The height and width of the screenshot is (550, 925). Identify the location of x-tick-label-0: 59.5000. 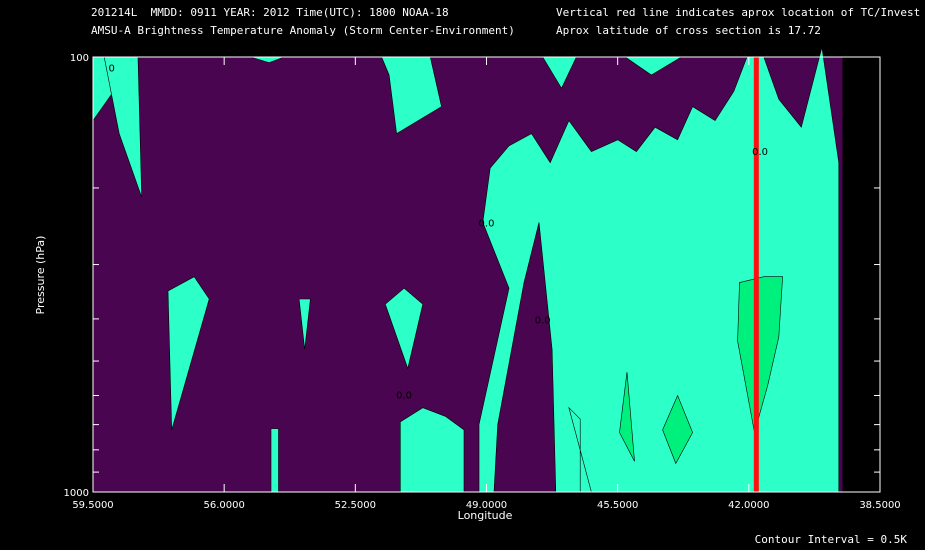
(92, 505).